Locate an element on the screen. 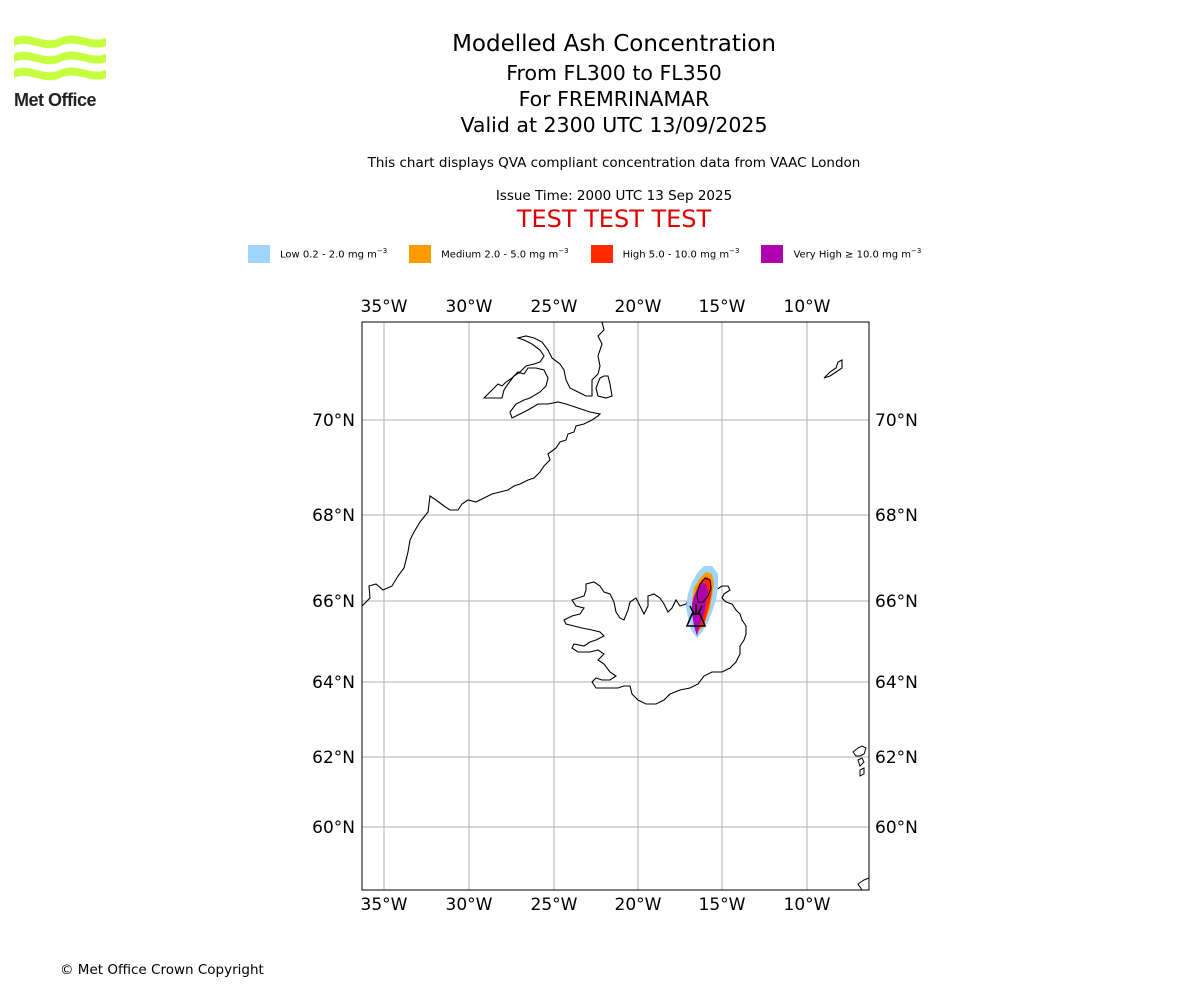 The image size is (1200, 1000). lat-label-left: 60°N is located at coordinates (333, 828).